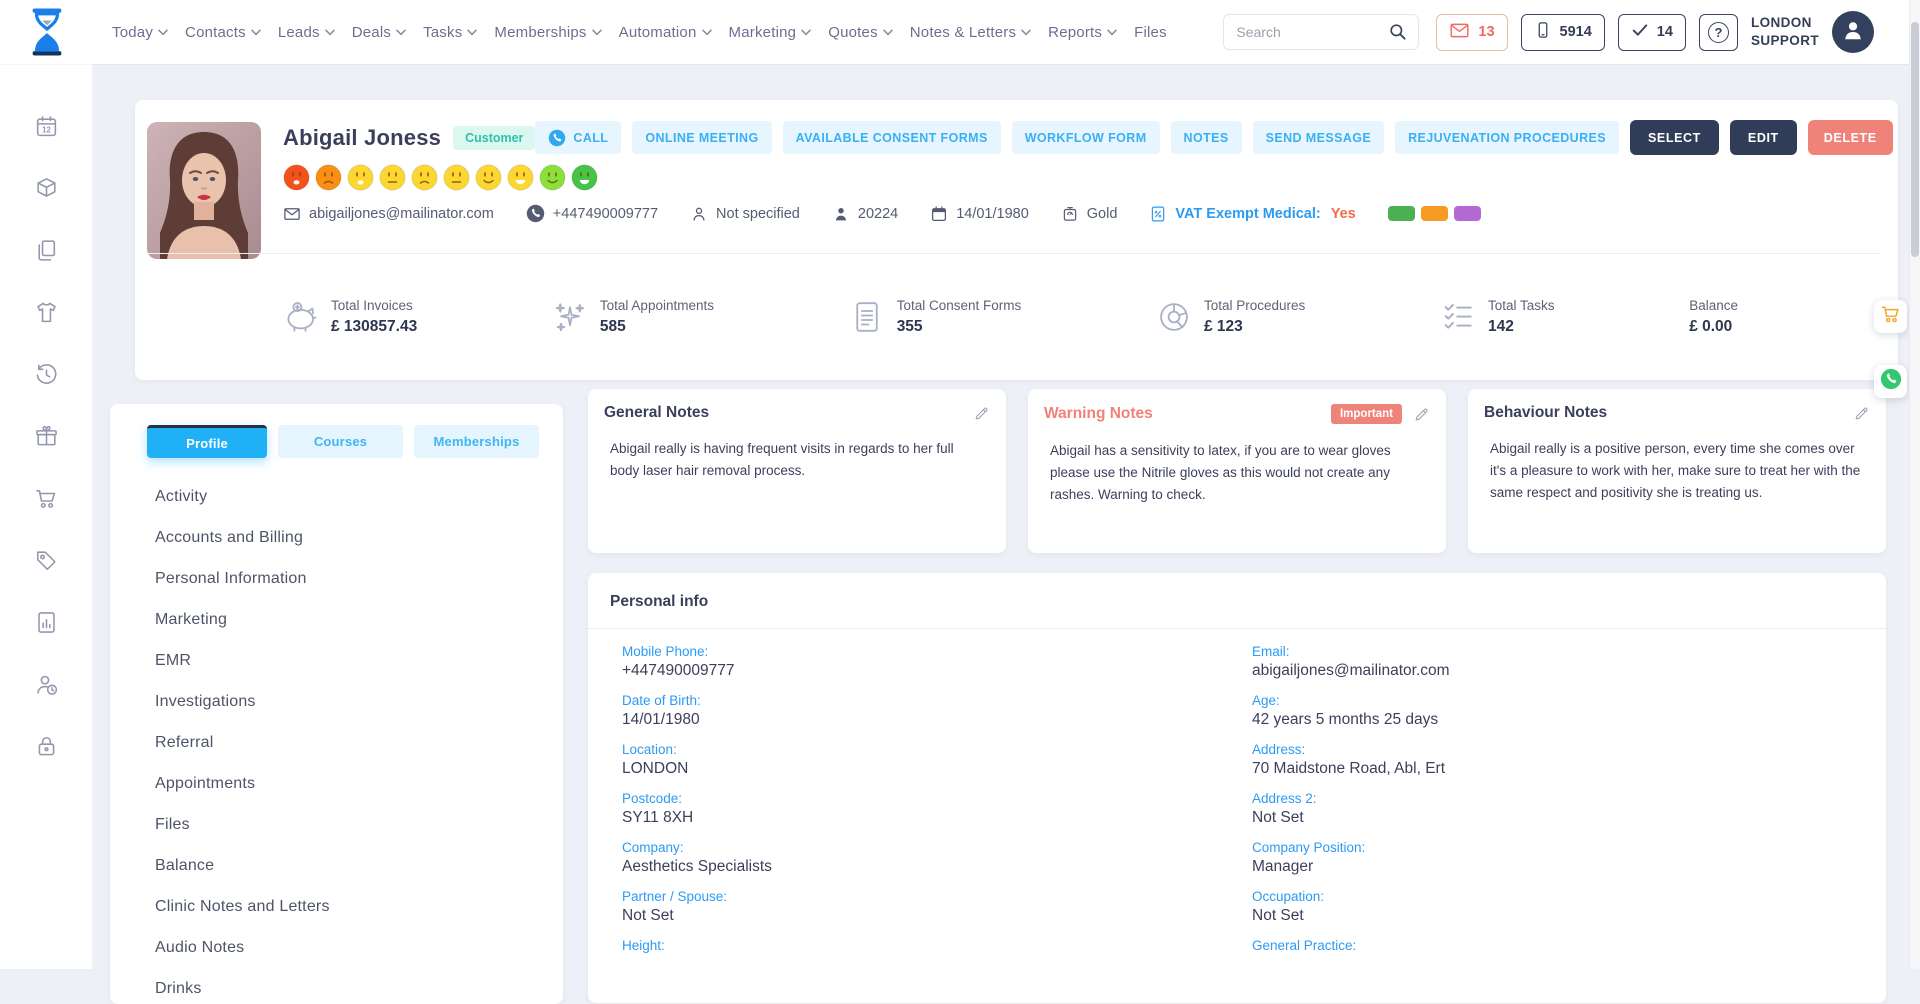  Describe the element at coordinates (205, 783) in the screenshot. I see `sidebar-item-appointments: Appointments` at that location.